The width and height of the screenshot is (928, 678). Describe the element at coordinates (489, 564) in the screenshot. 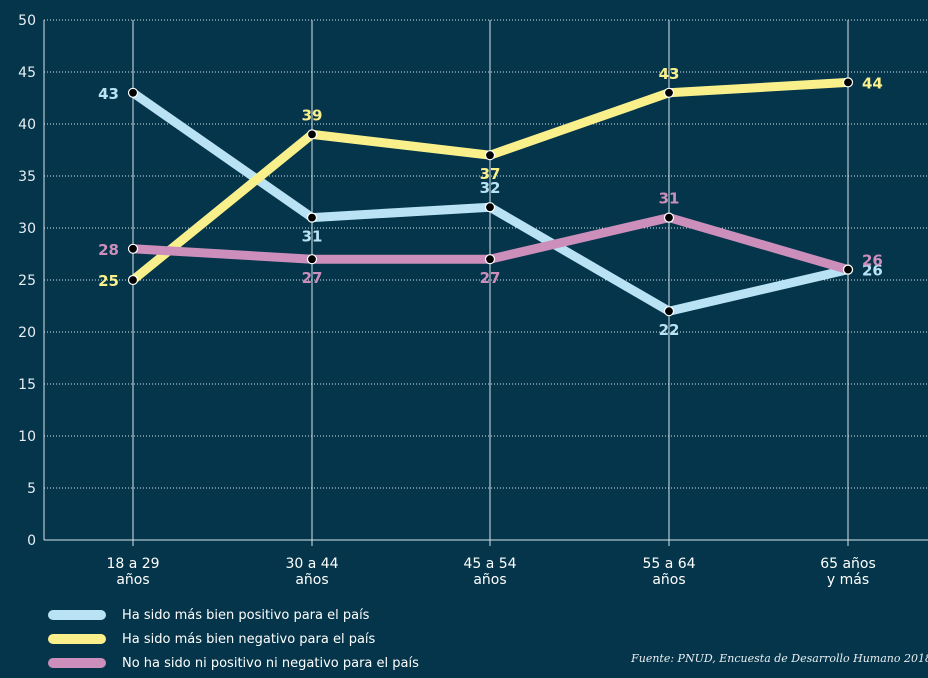

I see `x-tick-label: 45 a 54` at that location.